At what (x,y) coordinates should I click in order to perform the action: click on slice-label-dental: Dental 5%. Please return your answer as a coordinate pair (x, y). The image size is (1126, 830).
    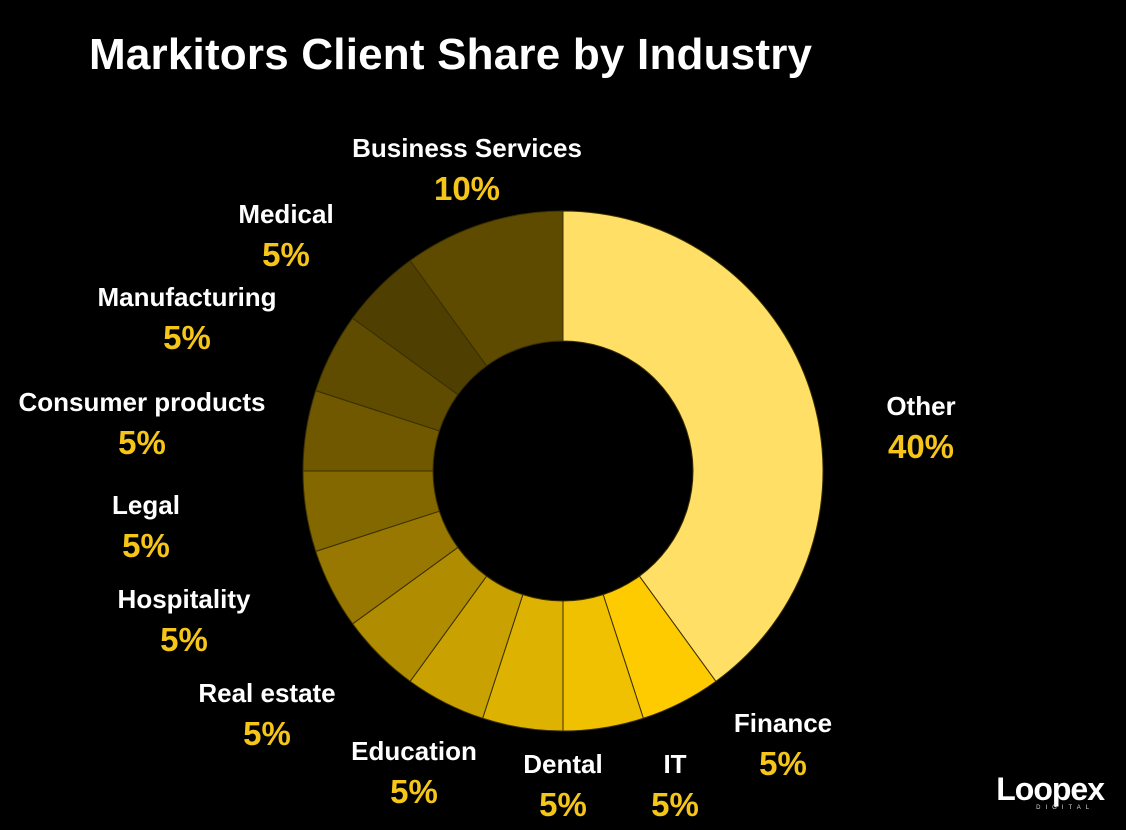
    Looking at the image, I should click on (562, 787).